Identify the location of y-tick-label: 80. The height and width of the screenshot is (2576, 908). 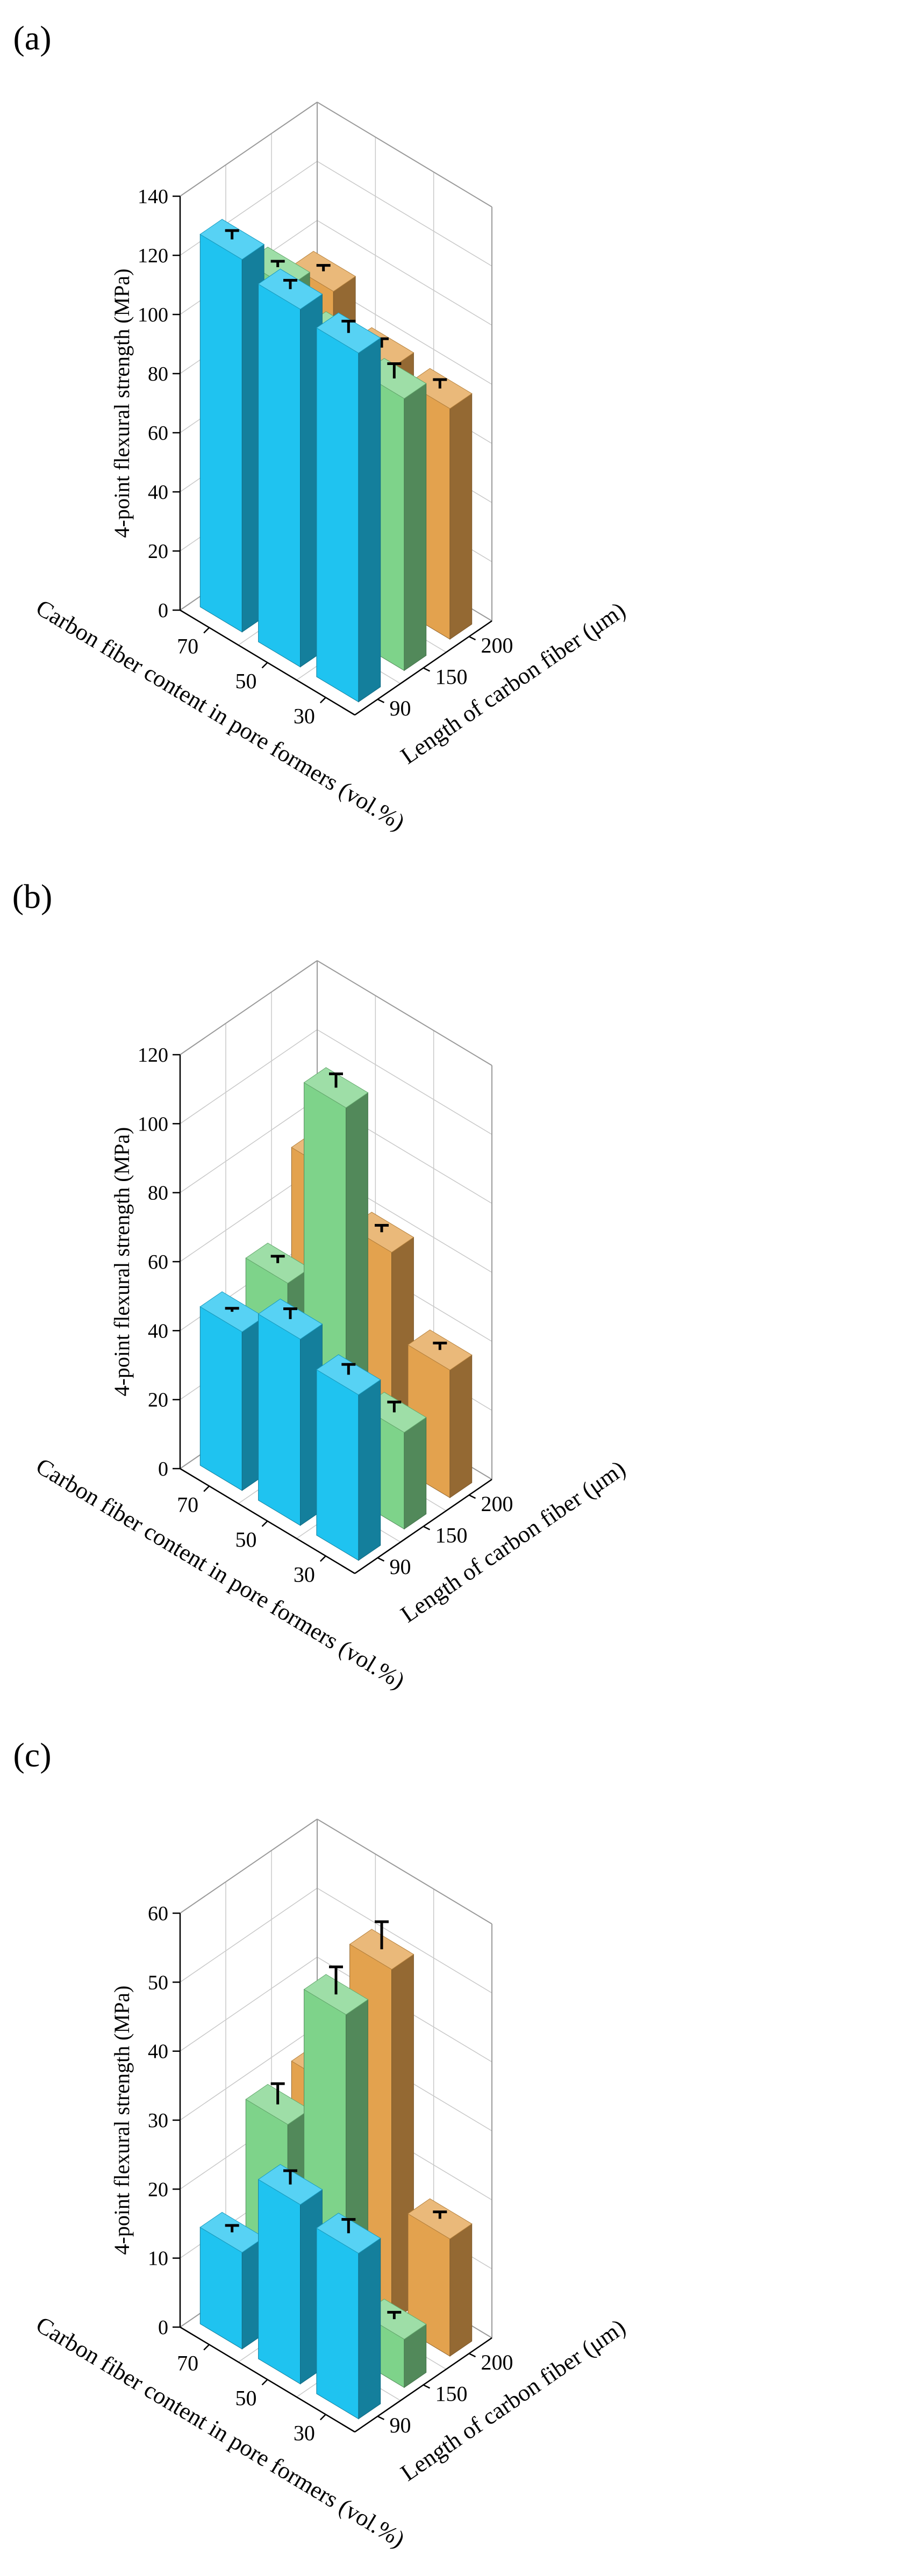
(158, 374).